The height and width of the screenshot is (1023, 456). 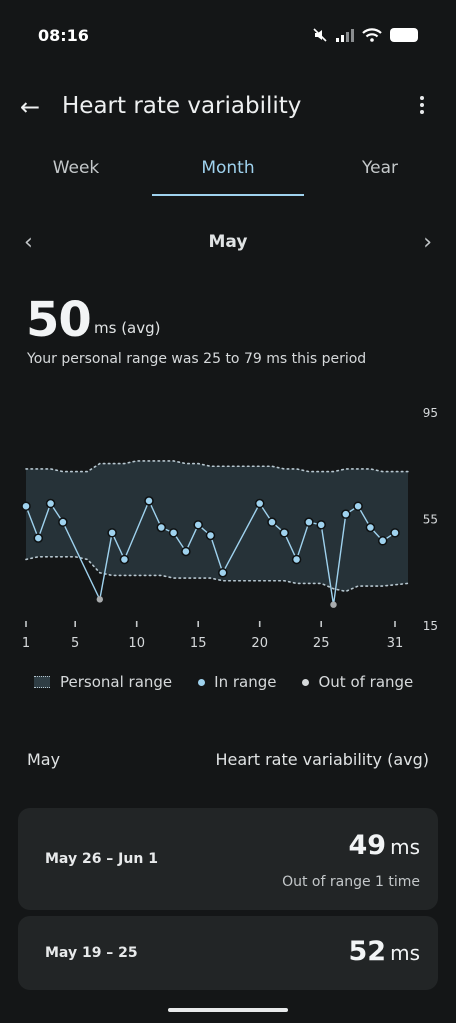 I want to click on signal-icon, so click(x=345, y=35).